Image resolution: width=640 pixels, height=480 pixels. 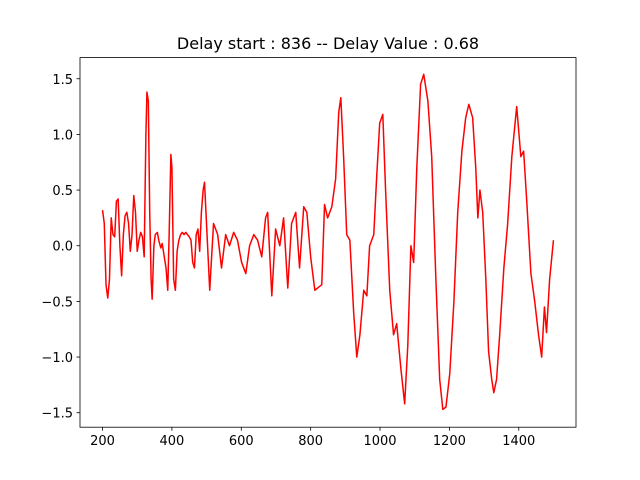 What do you see at coordinates (62, 135) in the screenshot?
I see `y-tick-label: 1.0` at bounding box center [62, 135].